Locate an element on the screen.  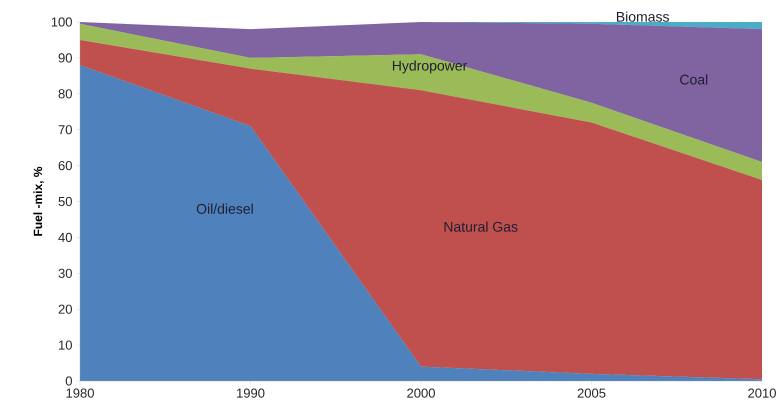
x-tick-label: 2010 is located at coordinates (762, 393).